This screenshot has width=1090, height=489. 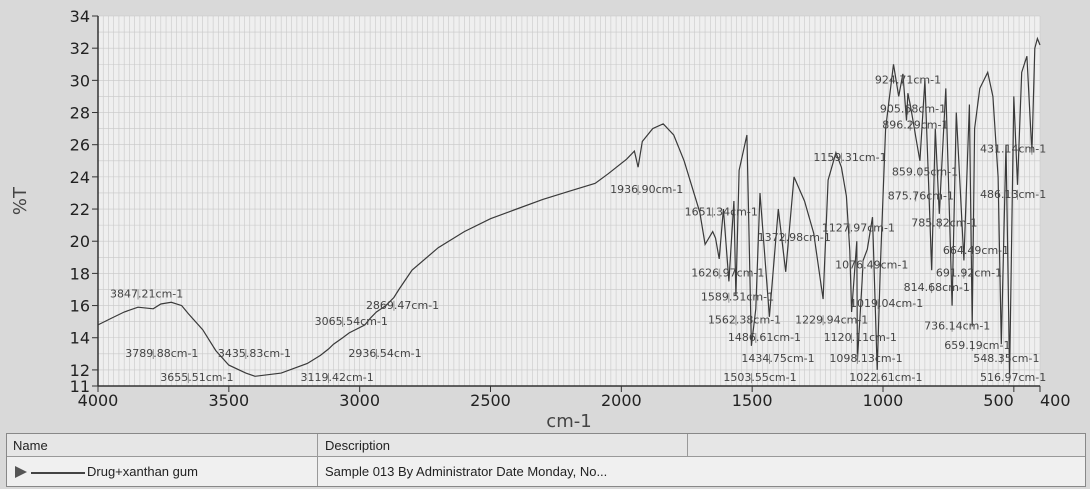 I want to click on peak-label: 1120.11cm-1, so click(x=860, y=337).